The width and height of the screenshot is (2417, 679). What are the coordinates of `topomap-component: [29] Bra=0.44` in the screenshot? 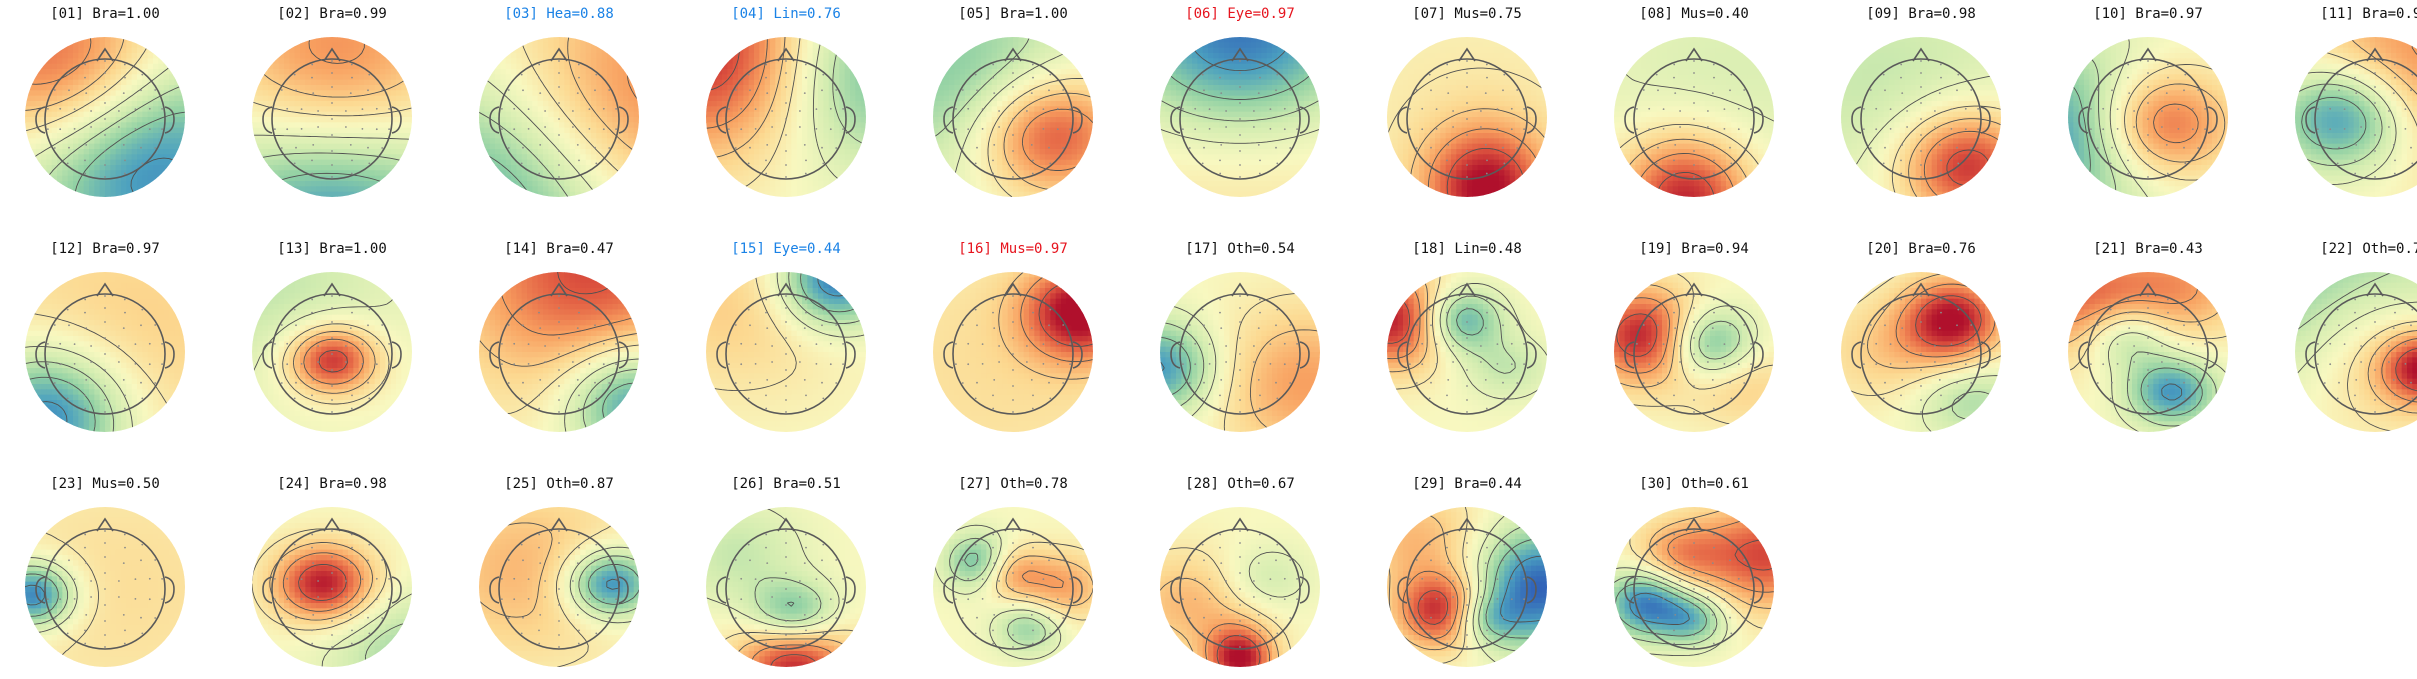 It's located at (1467, 576).